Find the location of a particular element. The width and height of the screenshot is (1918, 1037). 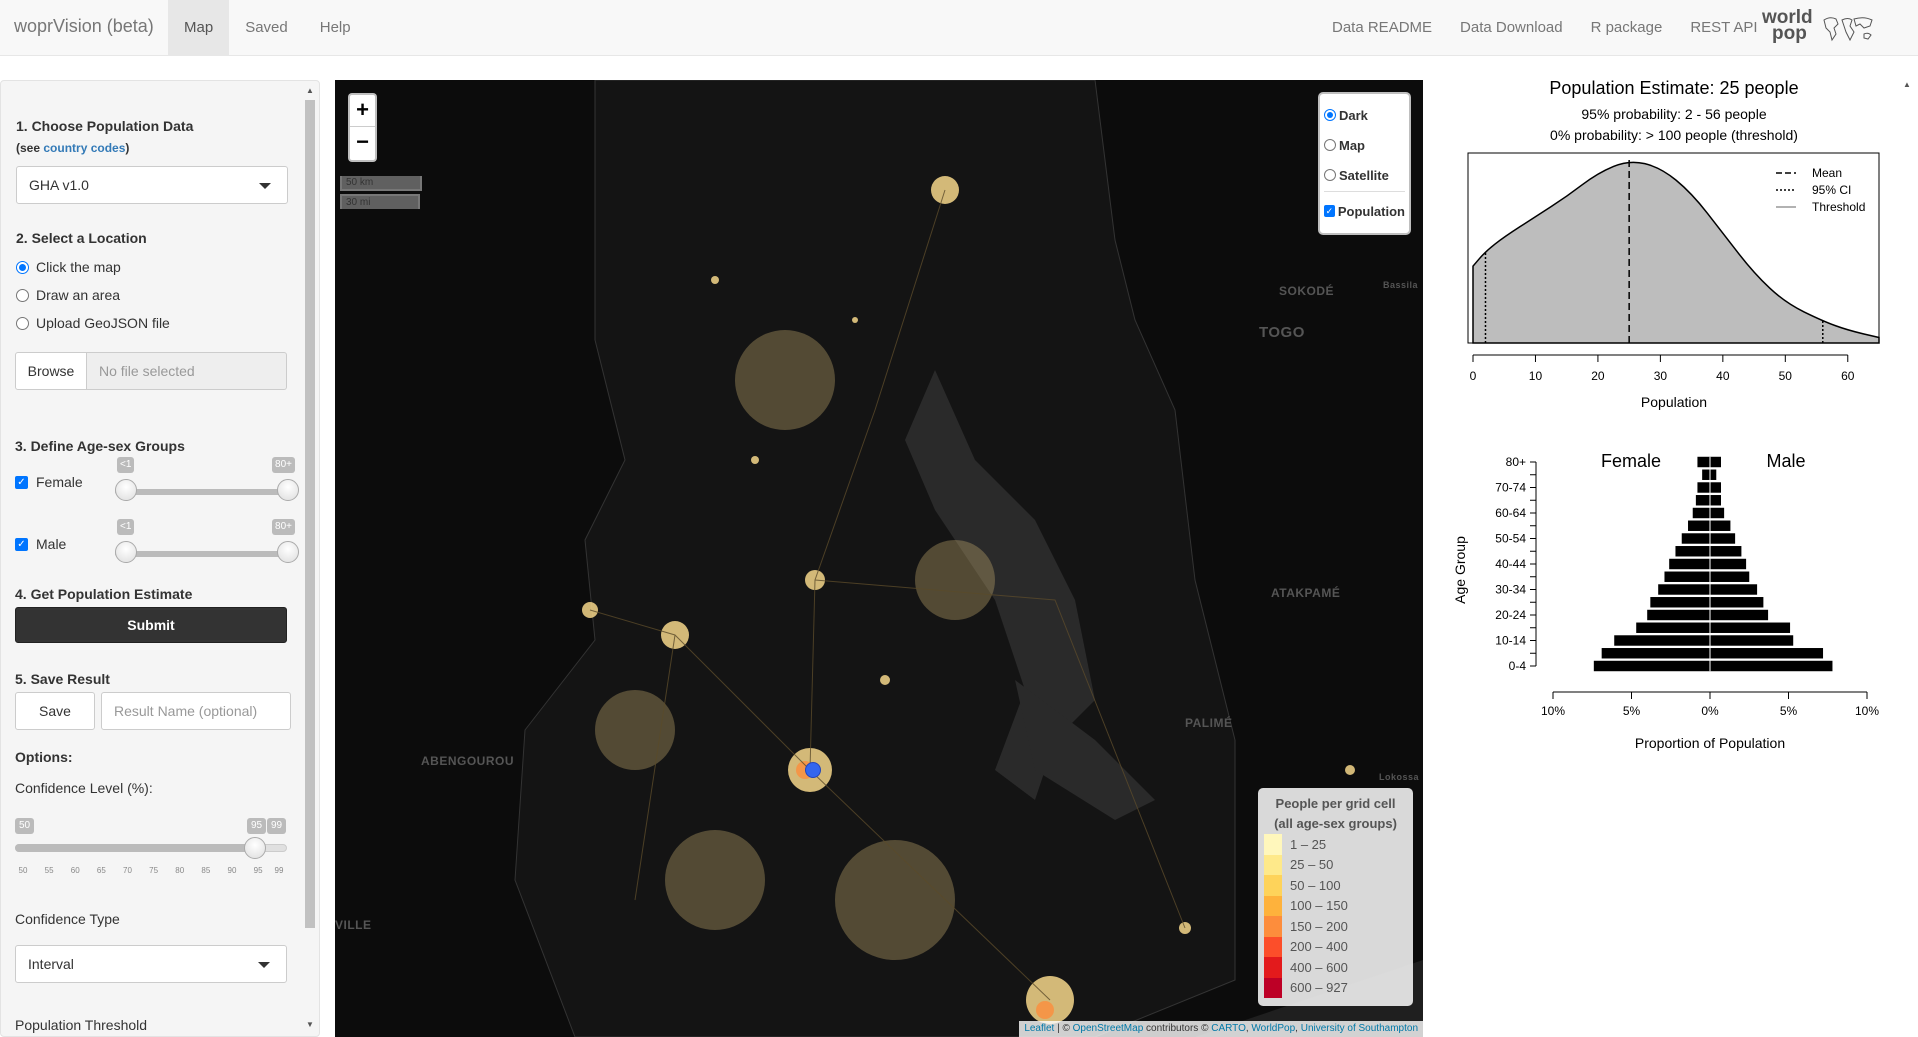

zoom-out-button: − is located at coordinates (362, 141).